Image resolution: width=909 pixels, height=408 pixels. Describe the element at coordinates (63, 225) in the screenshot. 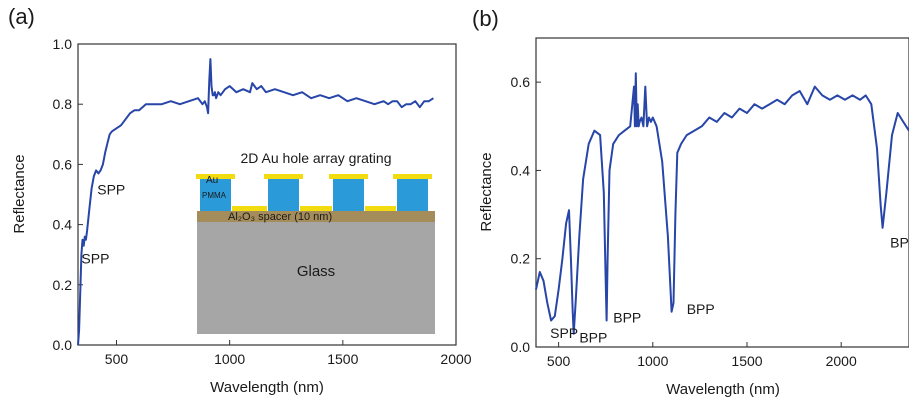

I see `panel-a-y-tick-label: 0.4` at that location.